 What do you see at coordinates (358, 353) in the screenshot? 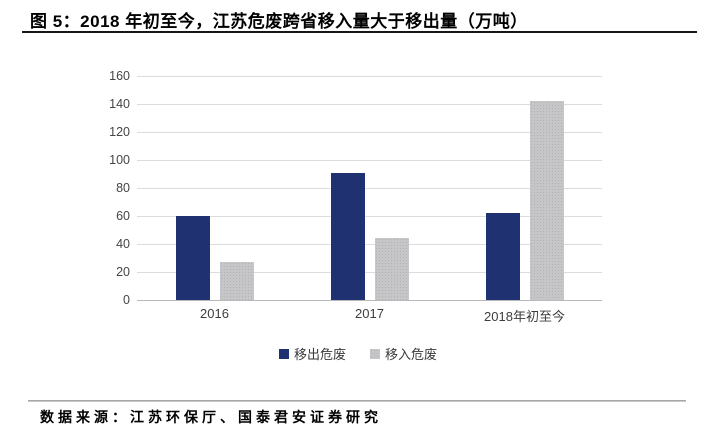
I see `legend: 移出危废 移入危废` at bounding box center [358, 353].